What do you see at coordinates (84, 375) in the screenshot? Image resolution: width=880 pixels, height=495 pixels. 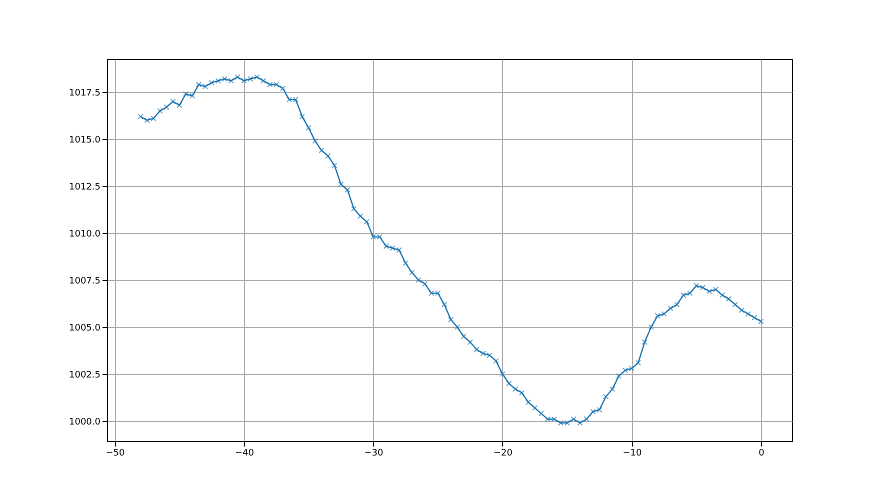 I see `y-tick-label: 1002.5` at bounding box center [84, 375].